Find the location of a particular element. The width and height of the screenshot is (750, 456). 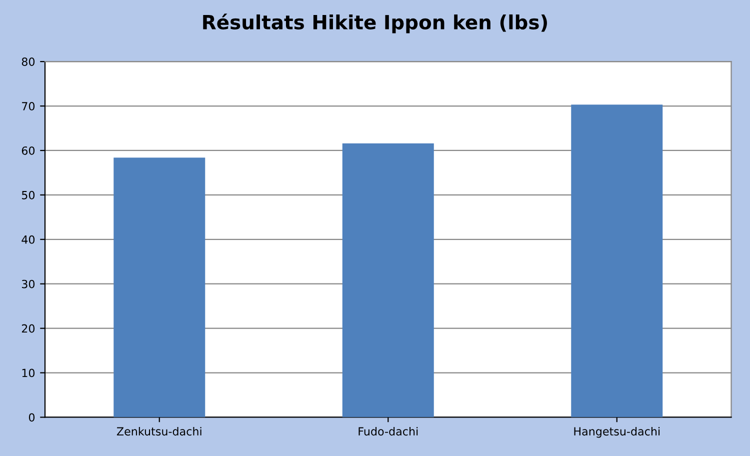

x-tick-label: Zenkutsu-dachi is located at coordinates (159, 431).